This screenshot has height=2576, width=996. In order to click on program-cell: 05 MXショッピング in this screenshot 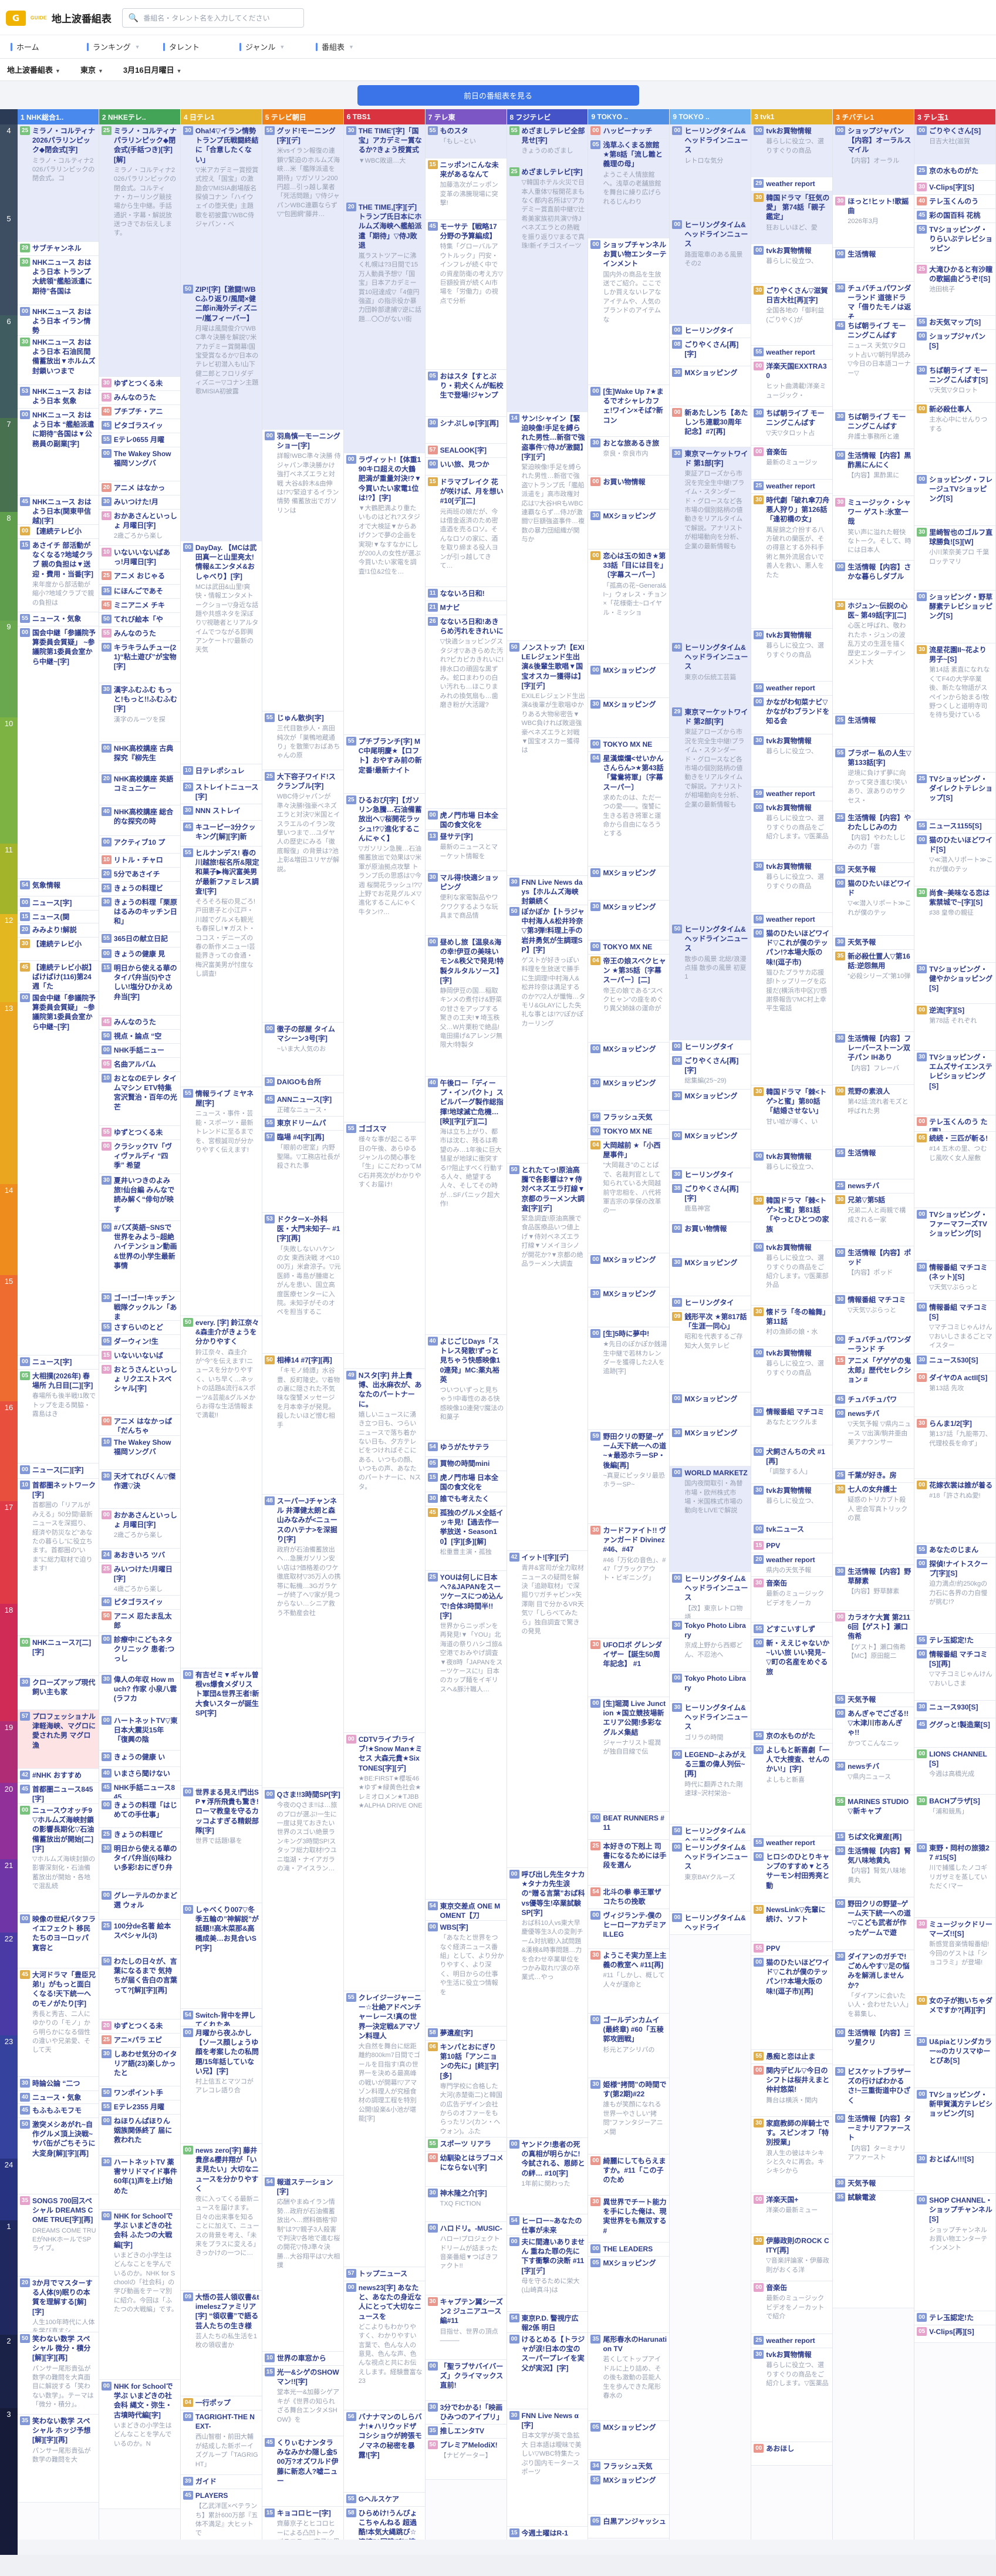, I will do `click(629, 2295)`.